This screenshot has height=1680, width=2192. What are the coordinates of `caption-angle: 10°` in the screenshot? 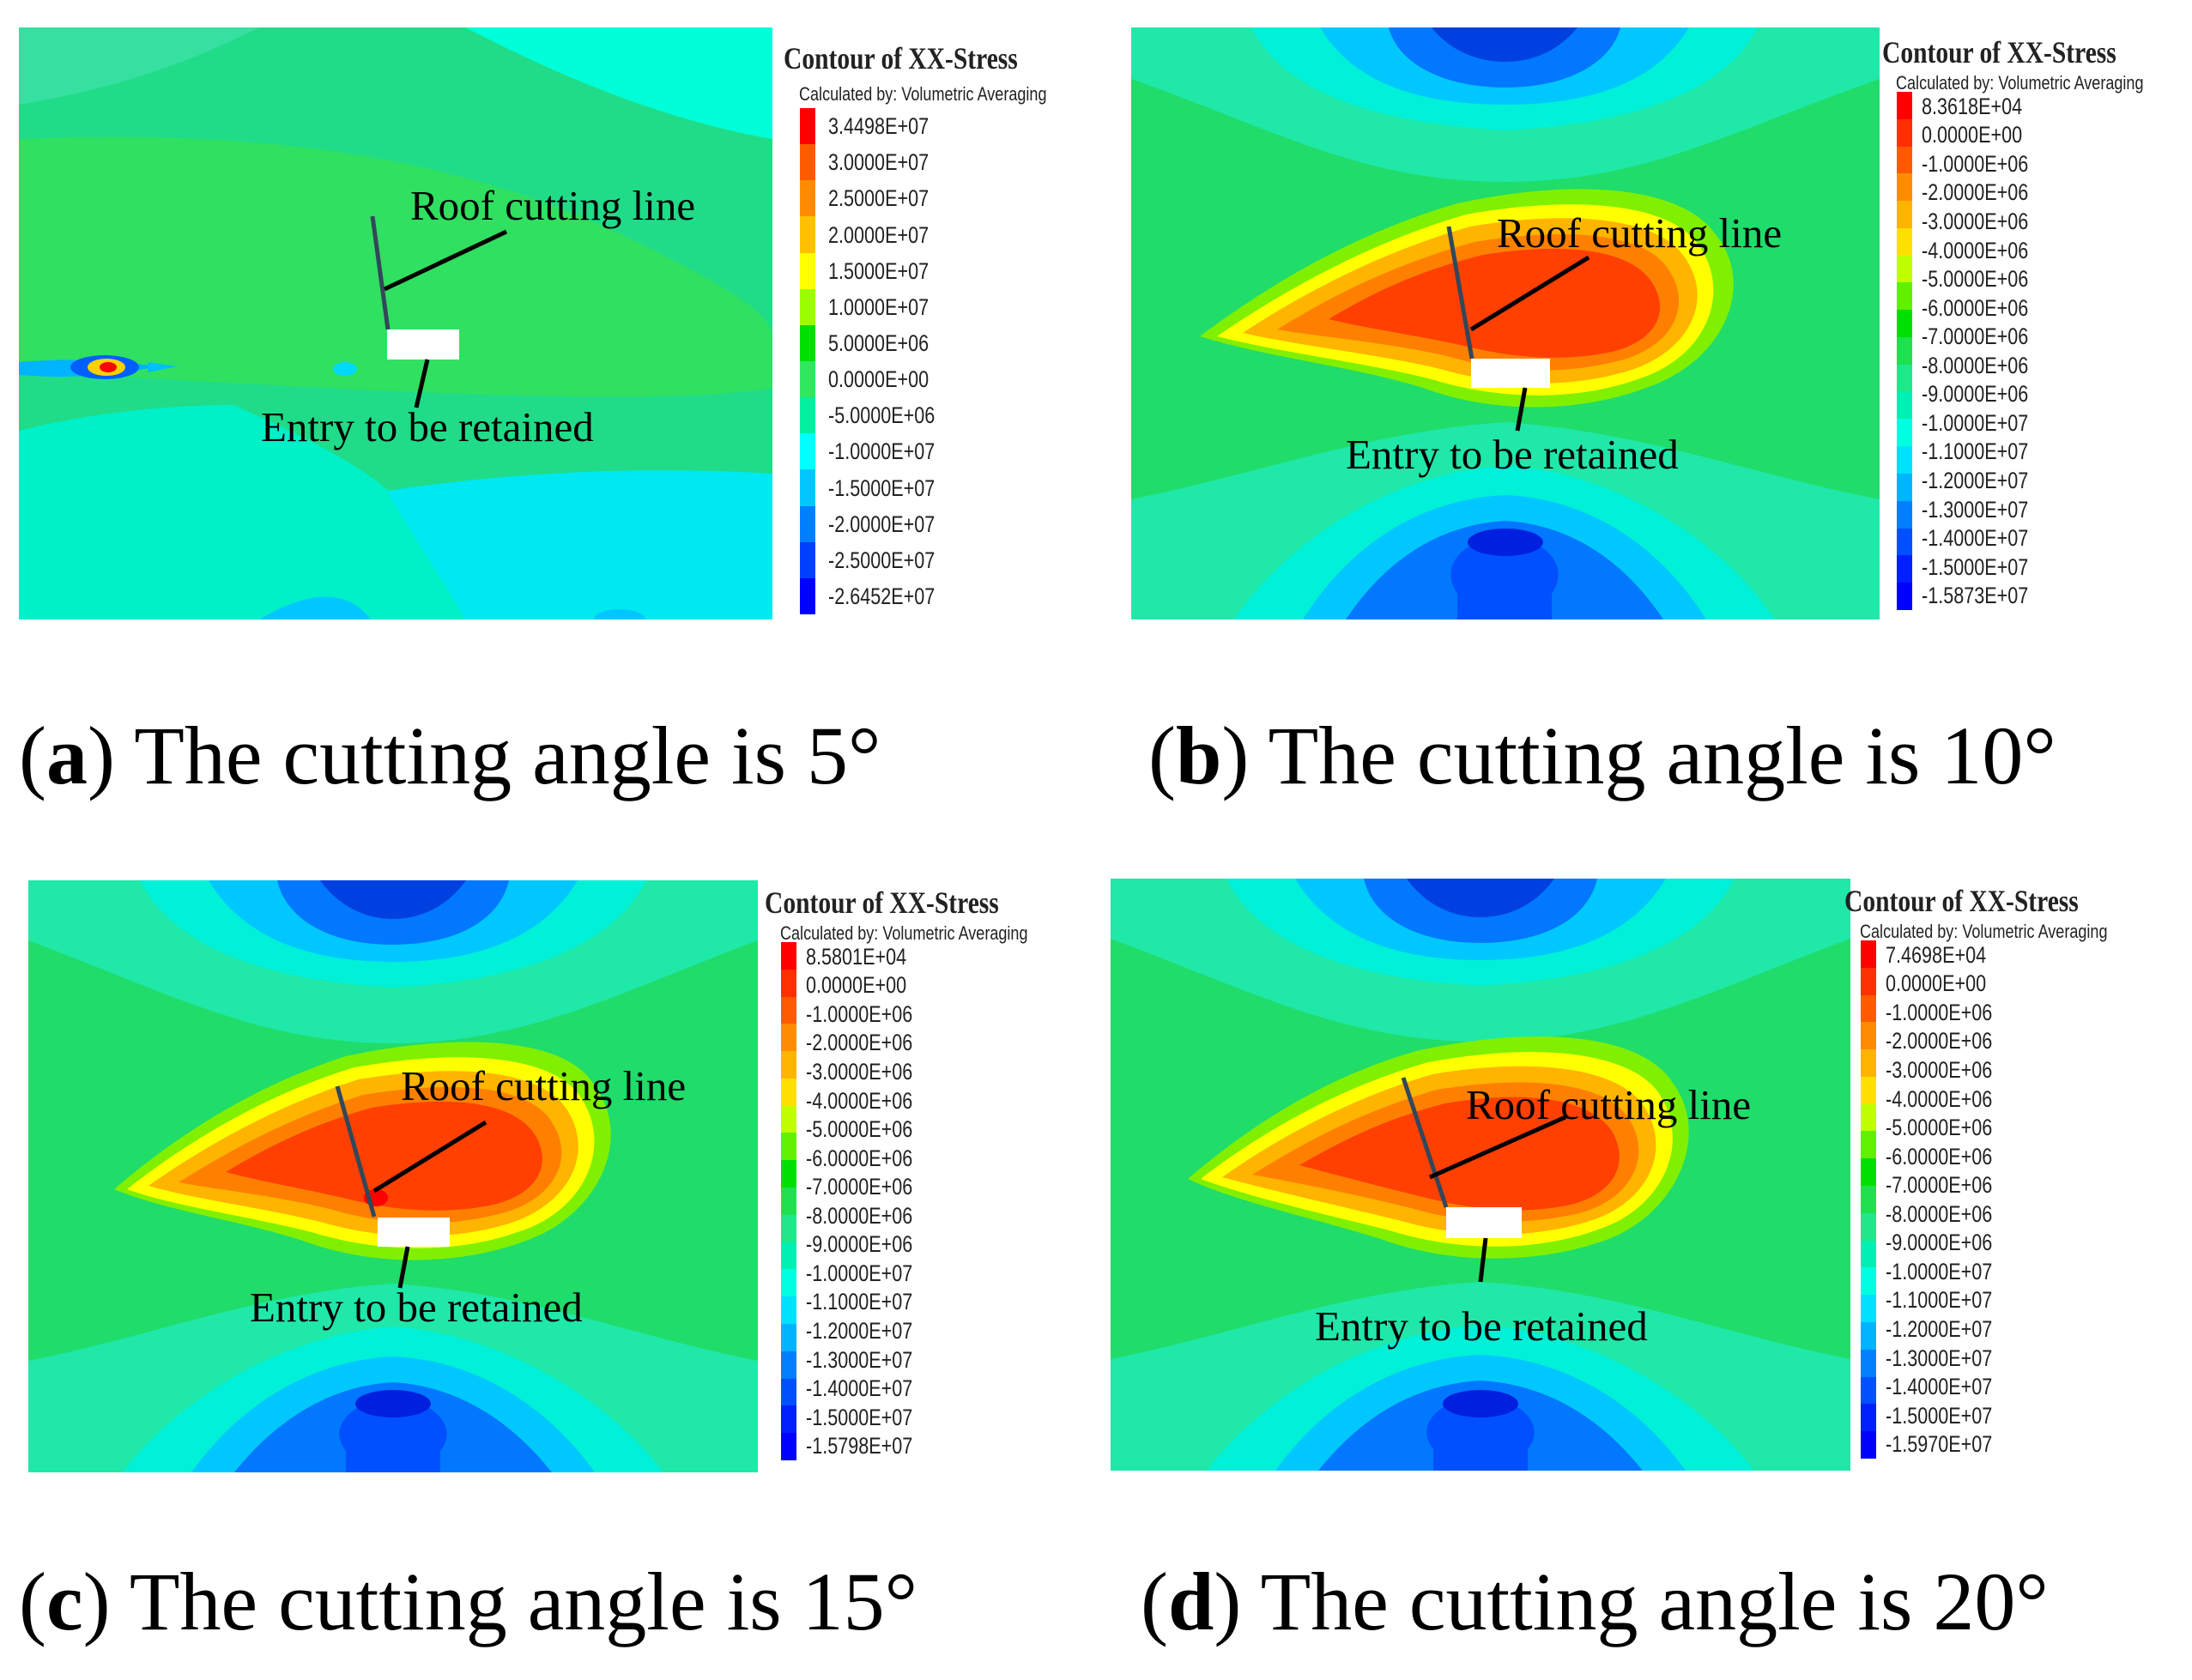 It's located at (1998, 756).